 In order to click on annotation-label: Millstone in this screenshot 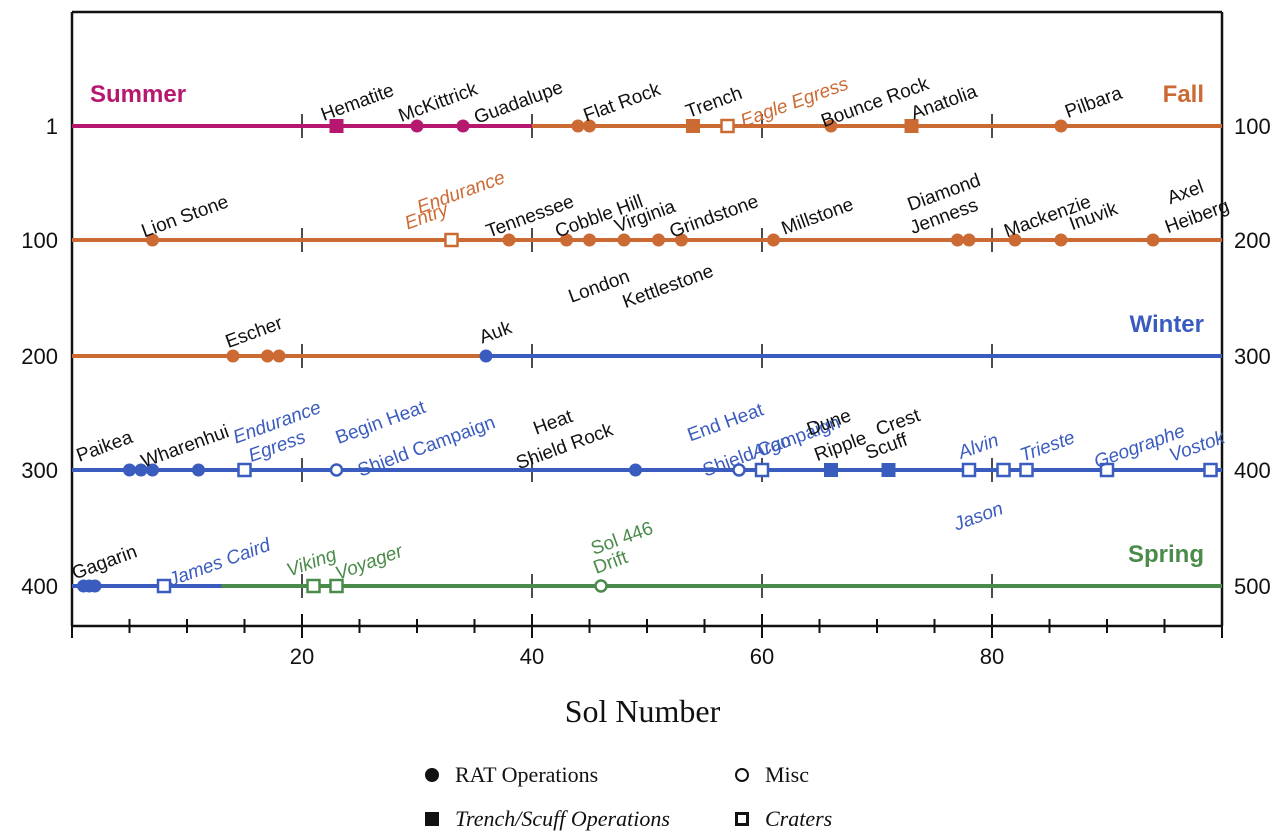, I will do `click(818, 216)`.